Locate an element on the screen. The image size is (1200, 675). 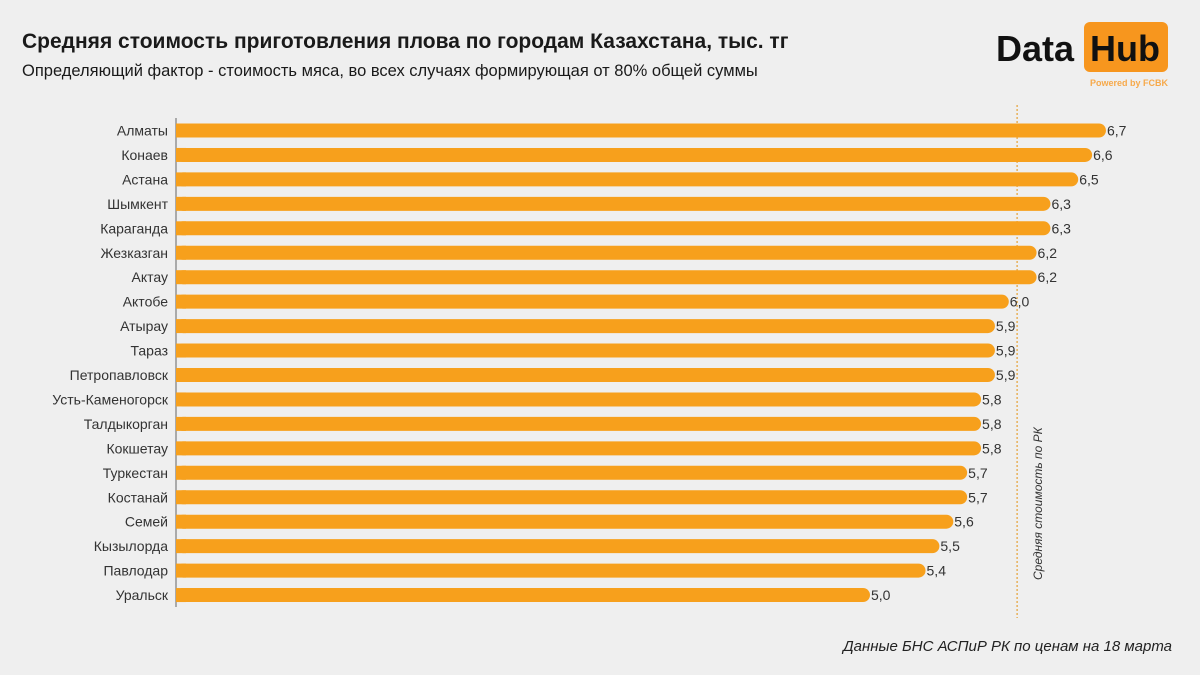
logo-box is located at coordinates (1126, 47).